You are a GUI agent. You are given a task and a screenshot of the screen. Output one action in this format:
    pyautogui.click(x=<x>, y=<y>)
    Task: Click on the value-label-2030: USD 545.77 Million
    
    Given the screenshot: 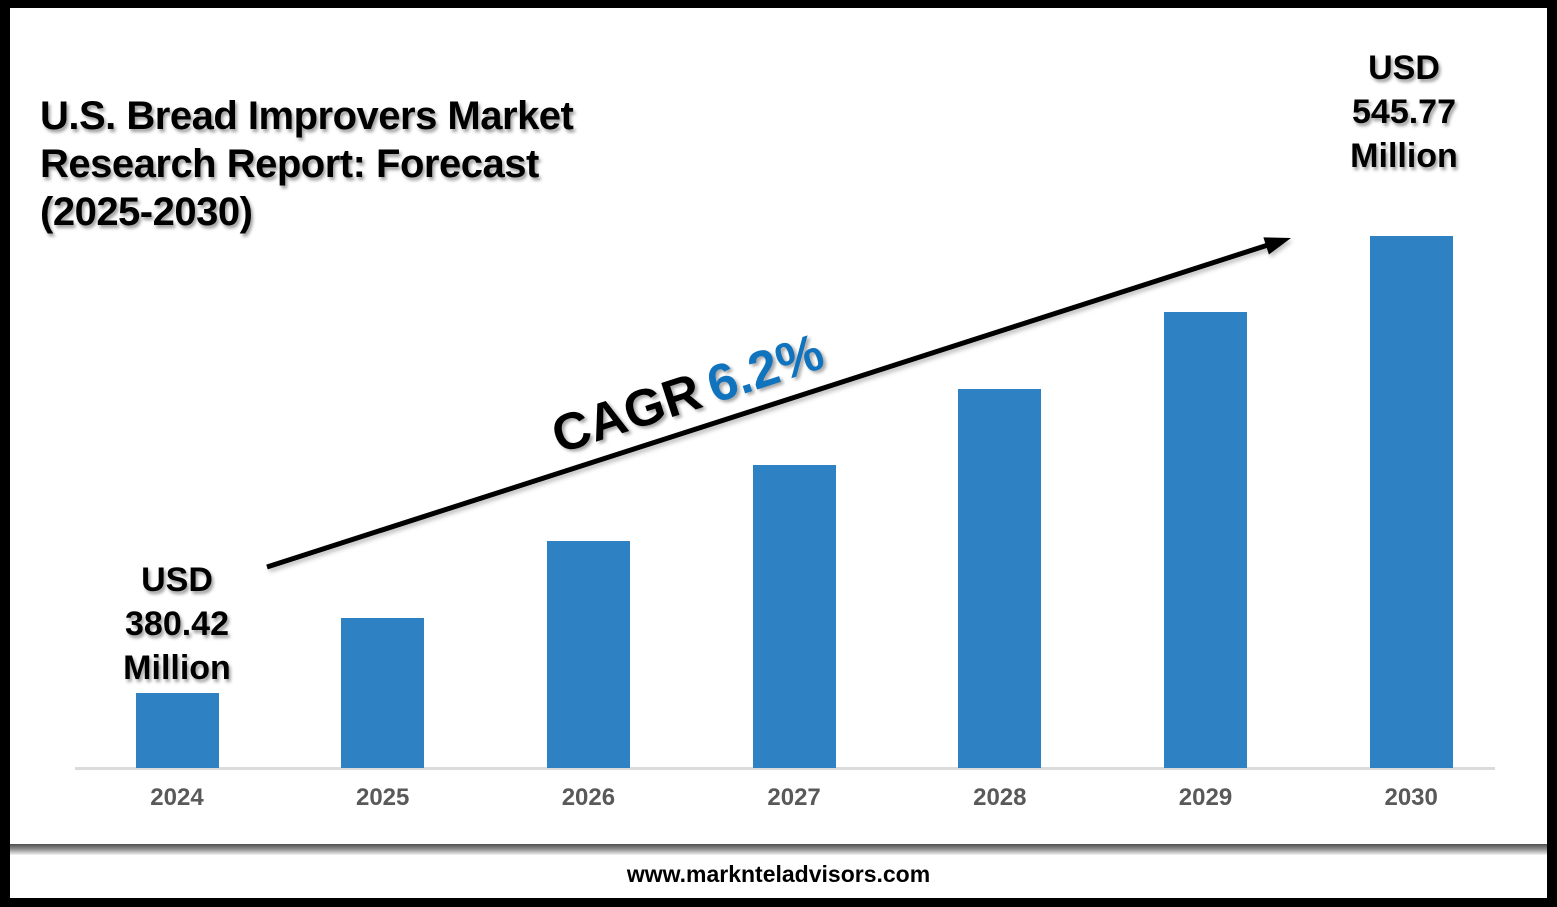 What is the action you would take?
    pyautogui.click(x=1404, y=112)
    